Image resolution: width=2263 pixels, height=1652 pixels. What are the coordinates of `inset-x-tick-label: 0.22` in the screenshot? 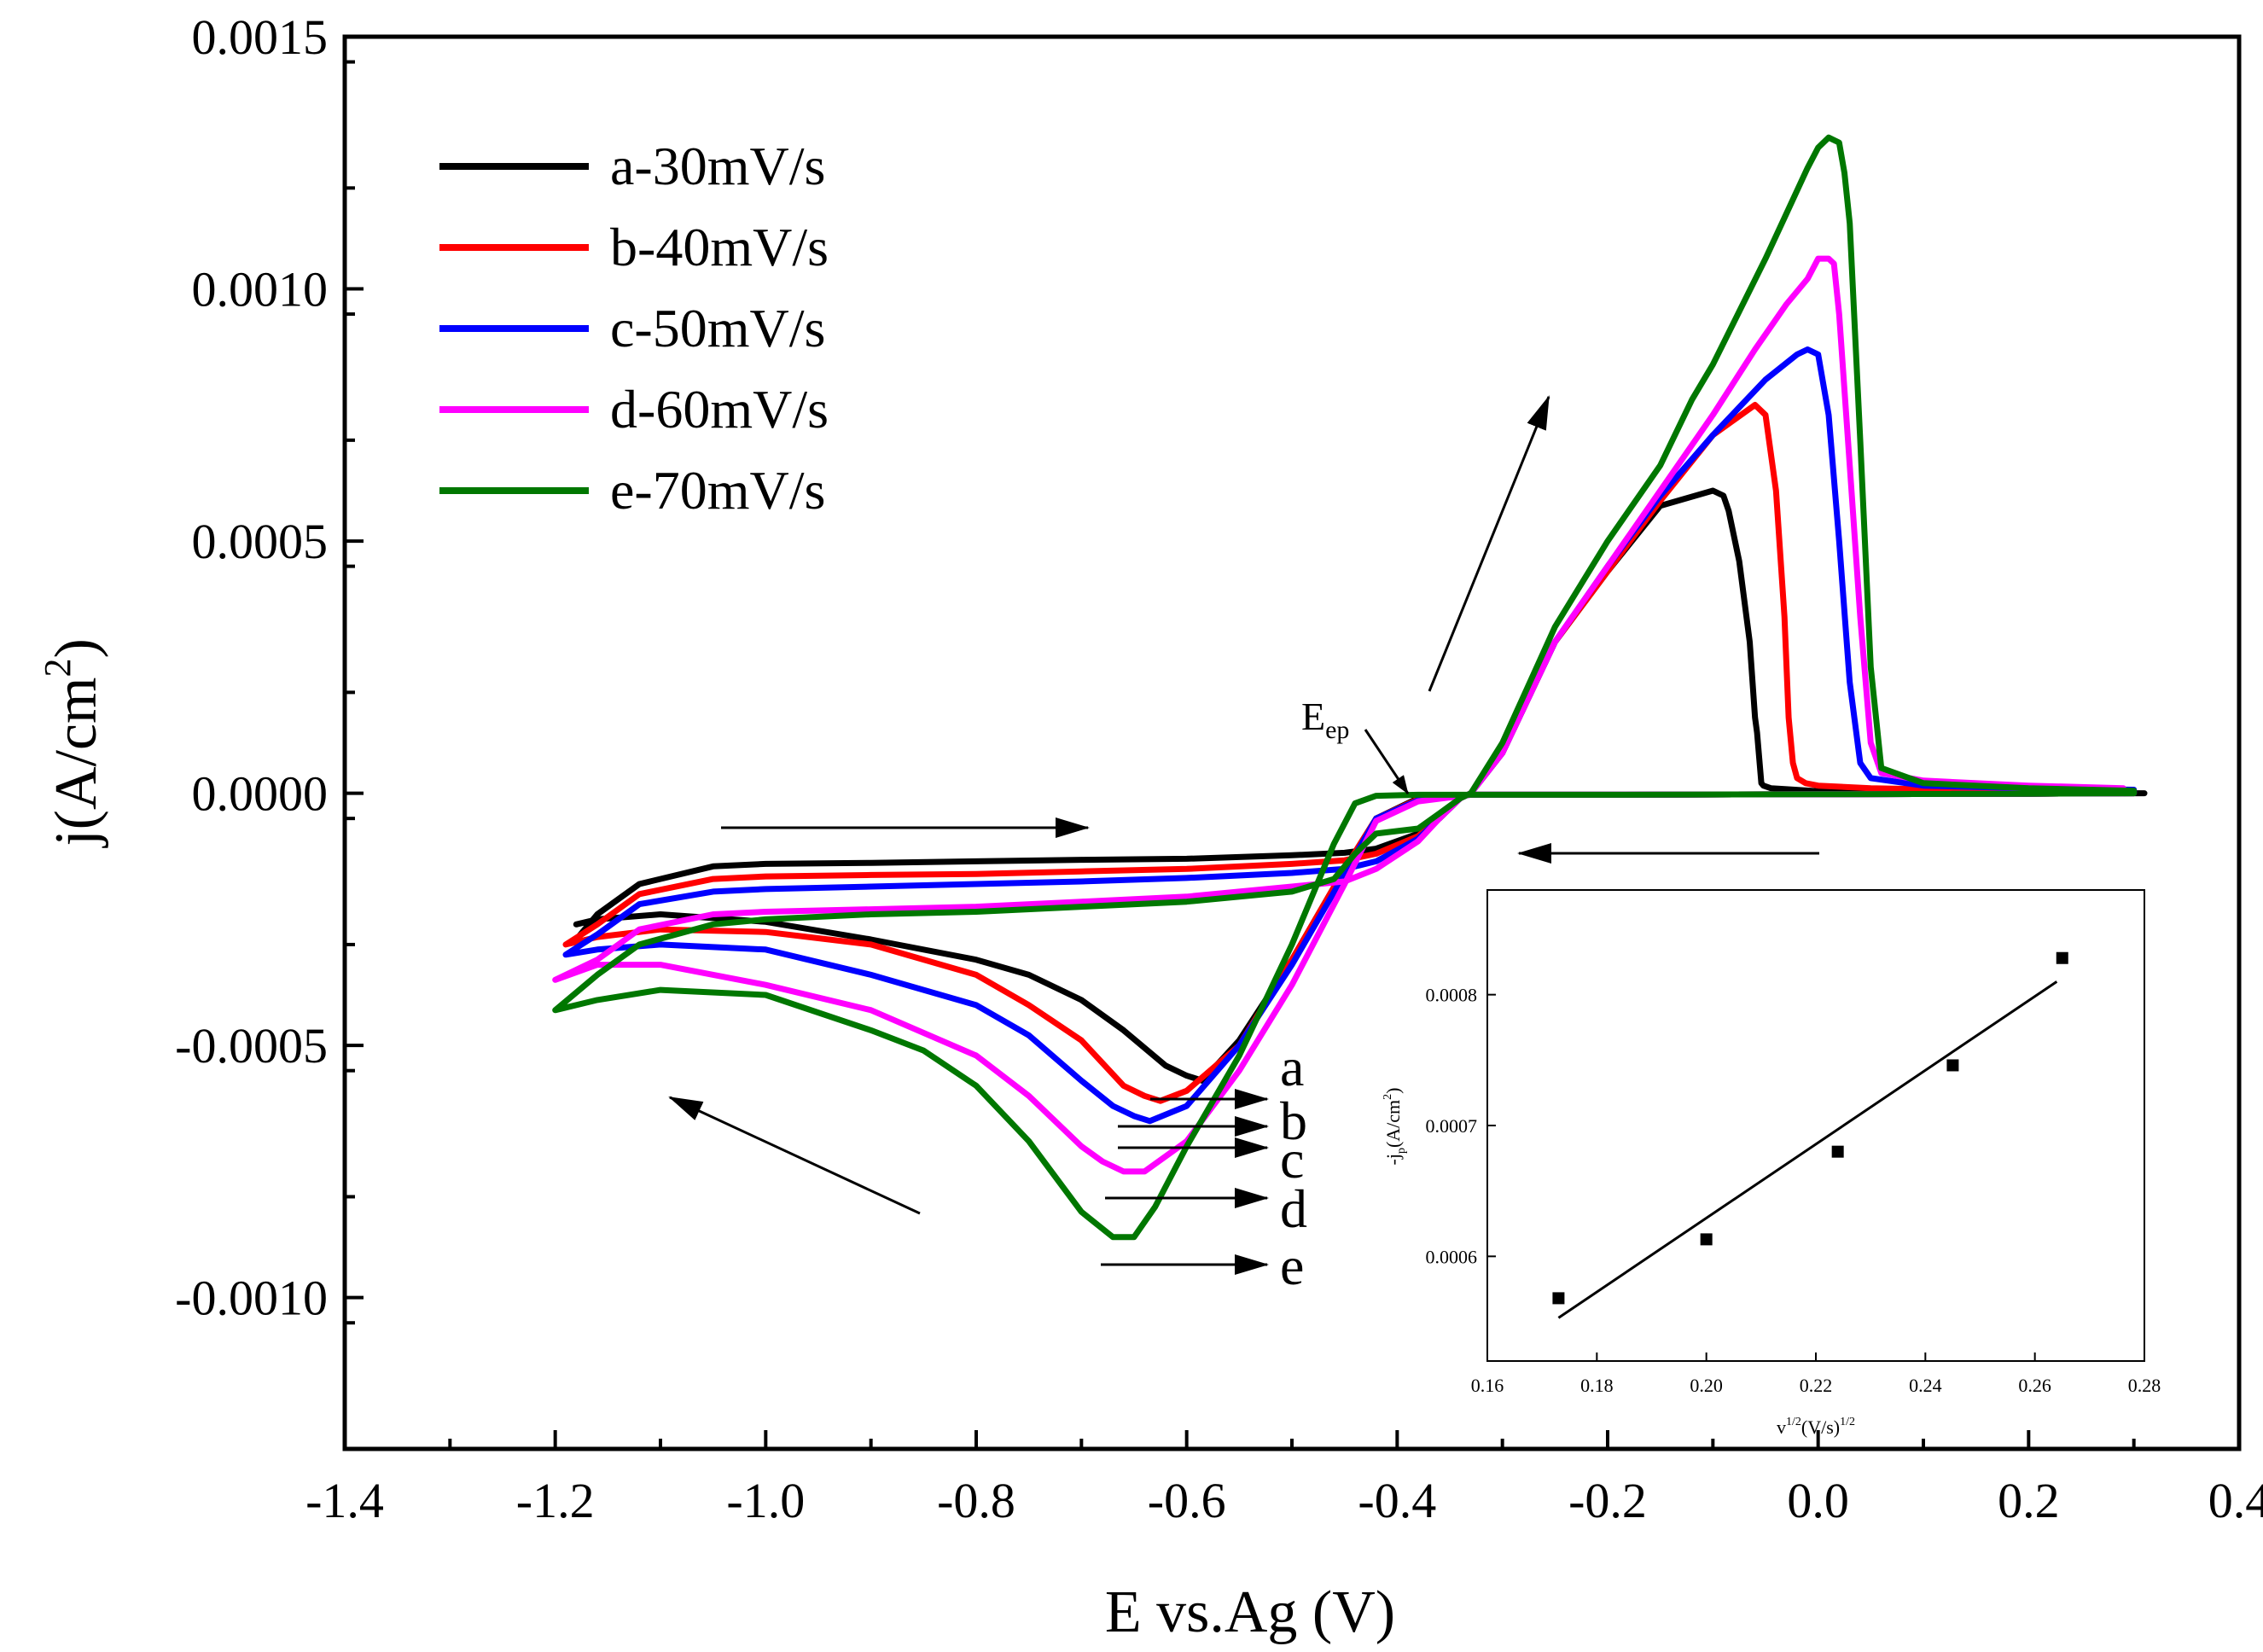 It's located at (1816, 1385).